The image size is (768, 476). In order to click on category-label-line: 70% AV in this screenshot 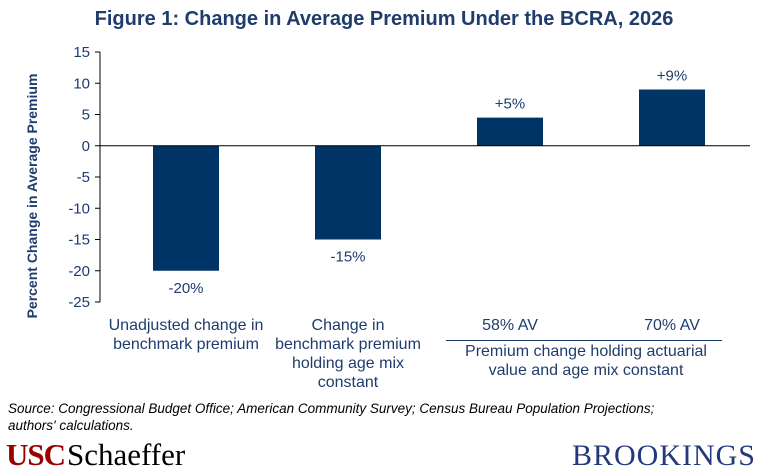, I will do `click(672, 325)`.